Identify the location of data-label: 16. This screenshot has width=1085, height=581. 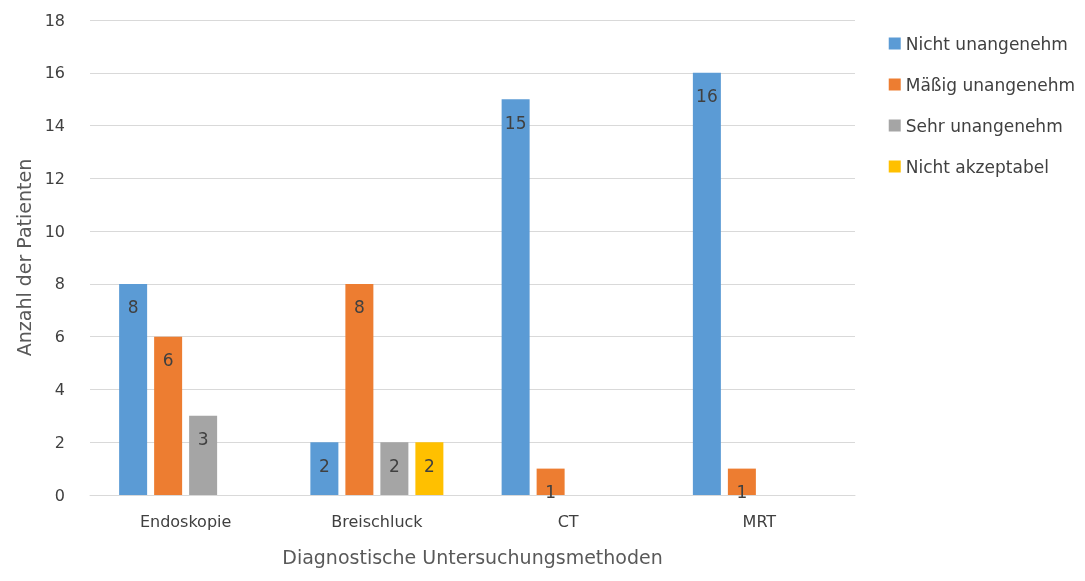
(707, 96).